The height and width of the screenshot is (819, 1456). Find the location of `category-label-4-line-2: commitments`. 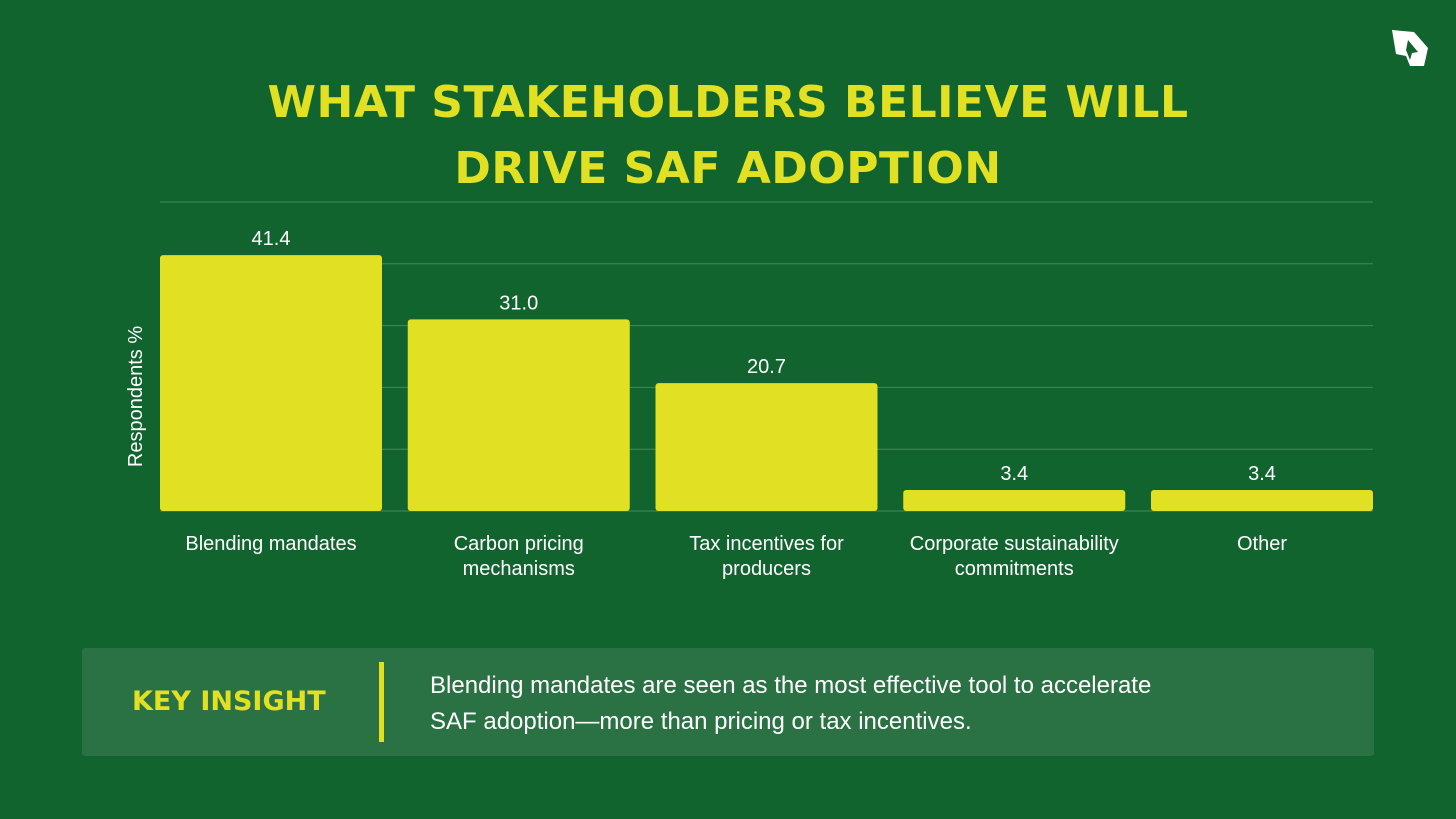

category-label-4-line-2: commitments is located at coordinates (1014, 569).